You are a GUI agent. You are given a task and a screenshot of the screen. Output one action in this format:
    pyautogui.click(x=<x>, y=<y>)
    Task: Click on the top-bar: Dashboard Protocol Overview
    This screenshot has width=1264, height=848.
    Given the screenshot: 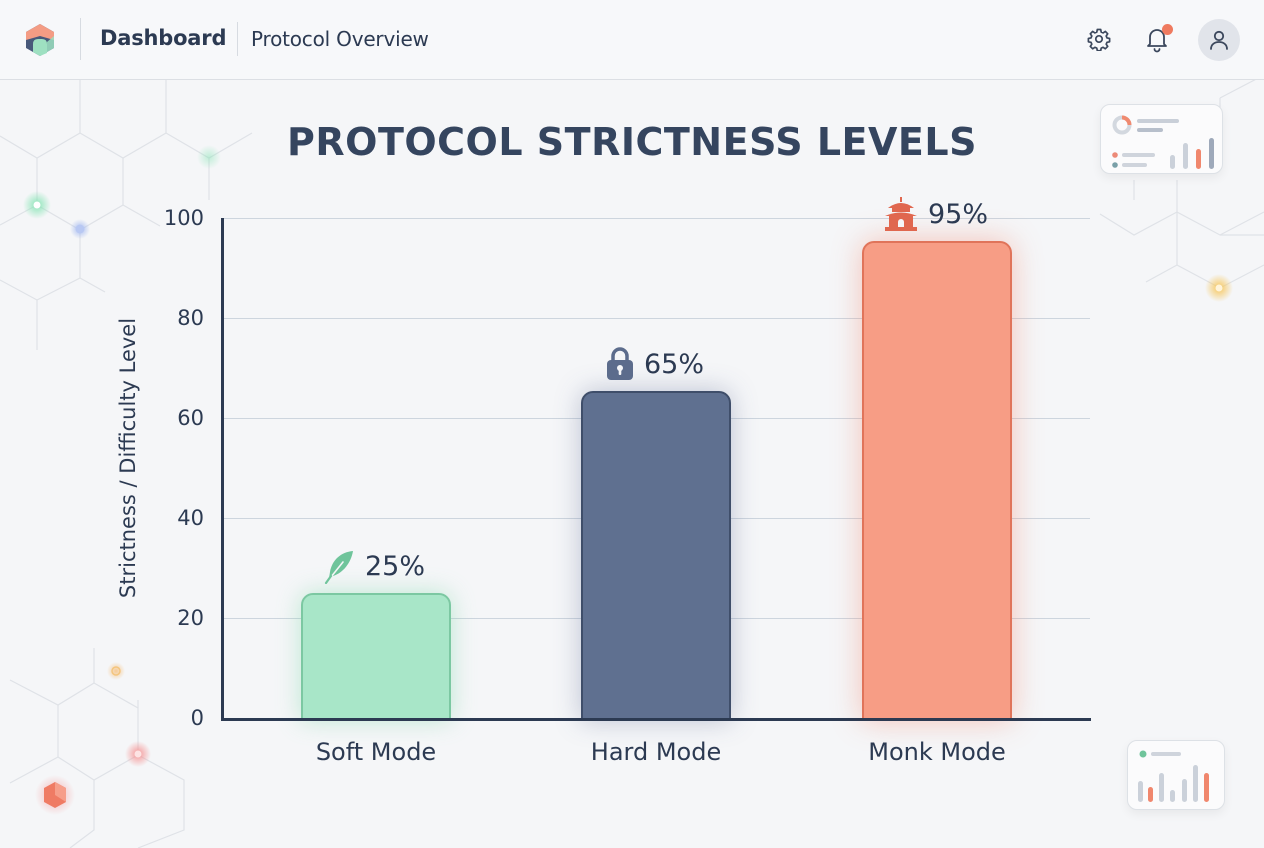 What is the action you would take?
    pyautogui.click(x=632, y=40)
    